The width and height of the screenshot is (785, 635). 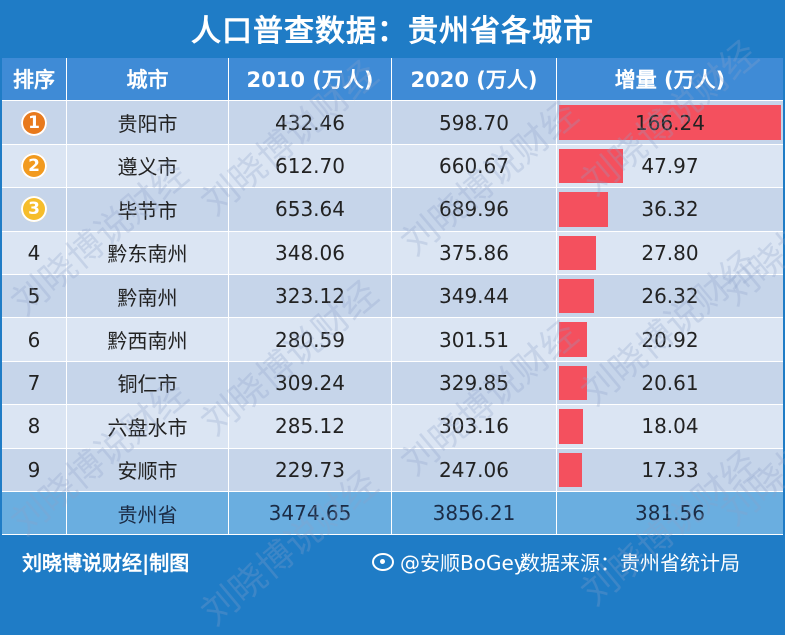 I want to click on rank-cell: 5, so click(x=34, y=296).